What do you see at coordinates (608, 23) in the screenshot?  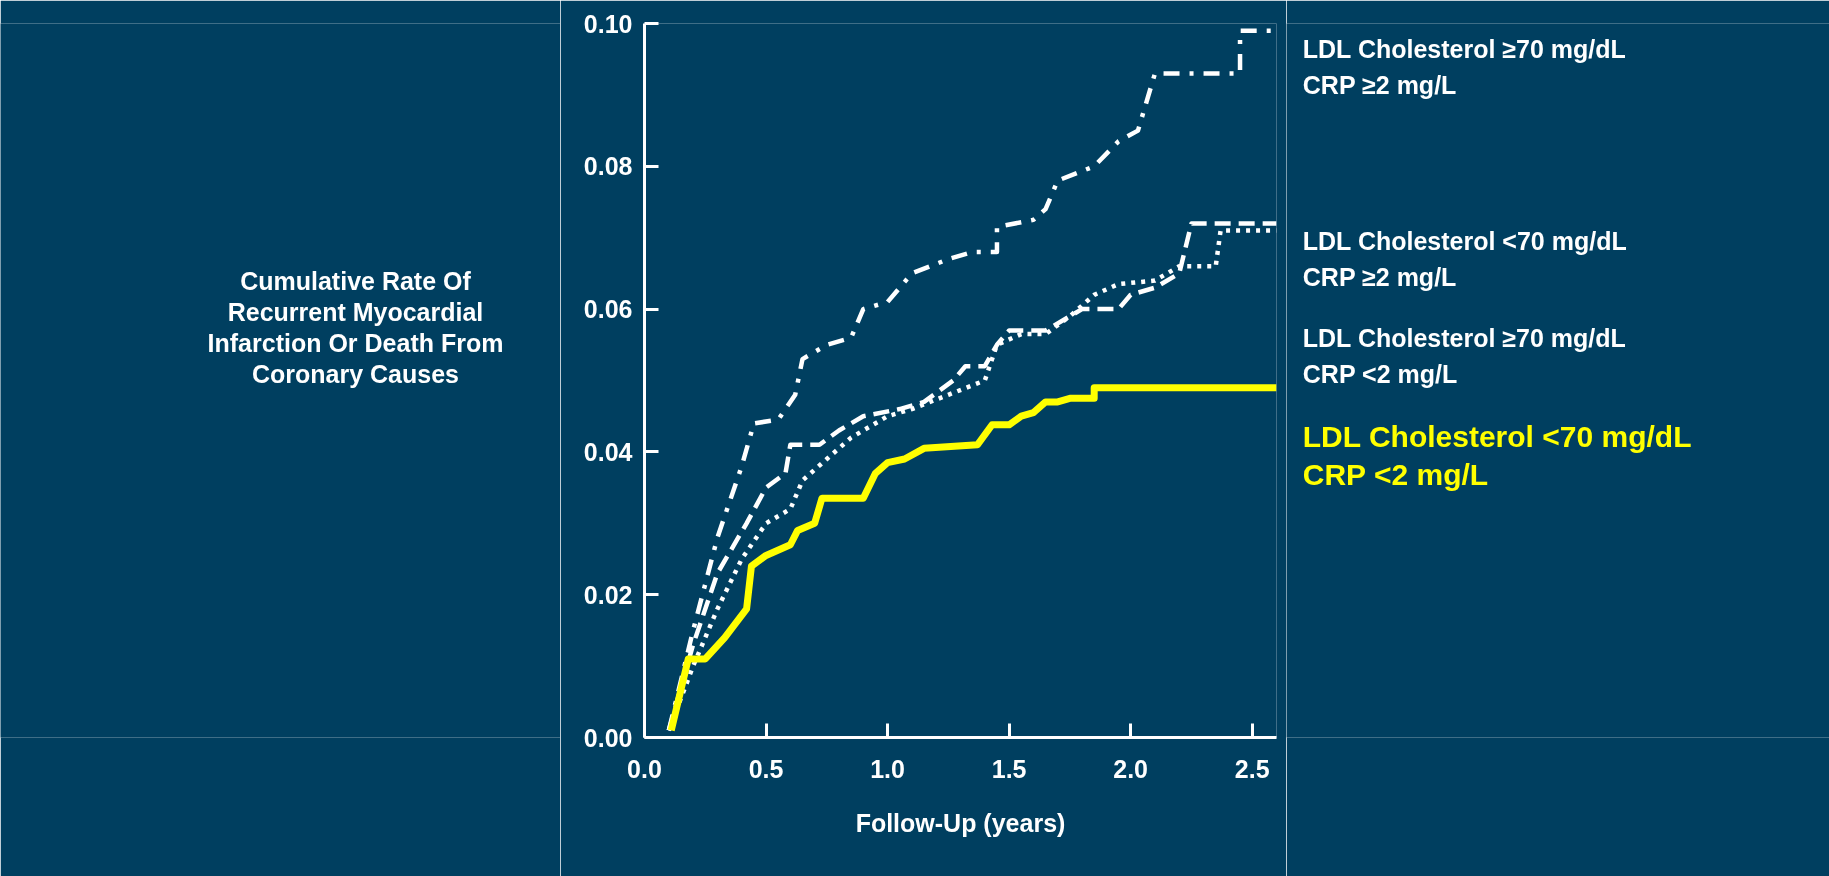 I see `y-tick-label: 0.10` at bounding box center [608, 23].